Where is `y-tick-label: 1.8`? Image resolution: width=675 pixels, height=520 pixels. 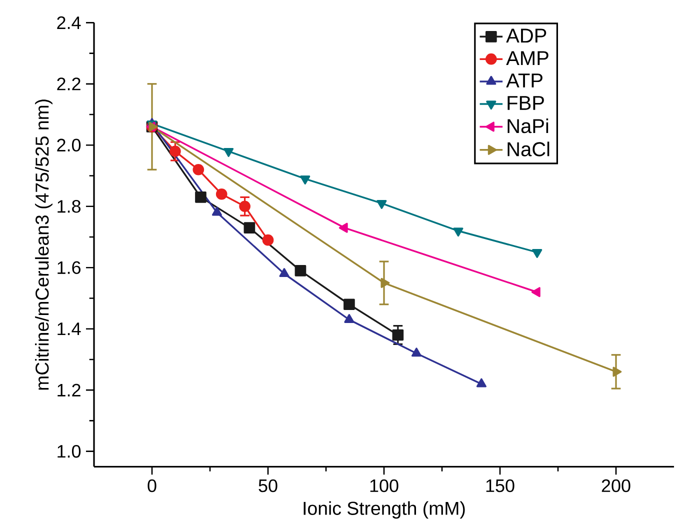
y-tick-label: 1.8 is located at coordinates (69, 206).